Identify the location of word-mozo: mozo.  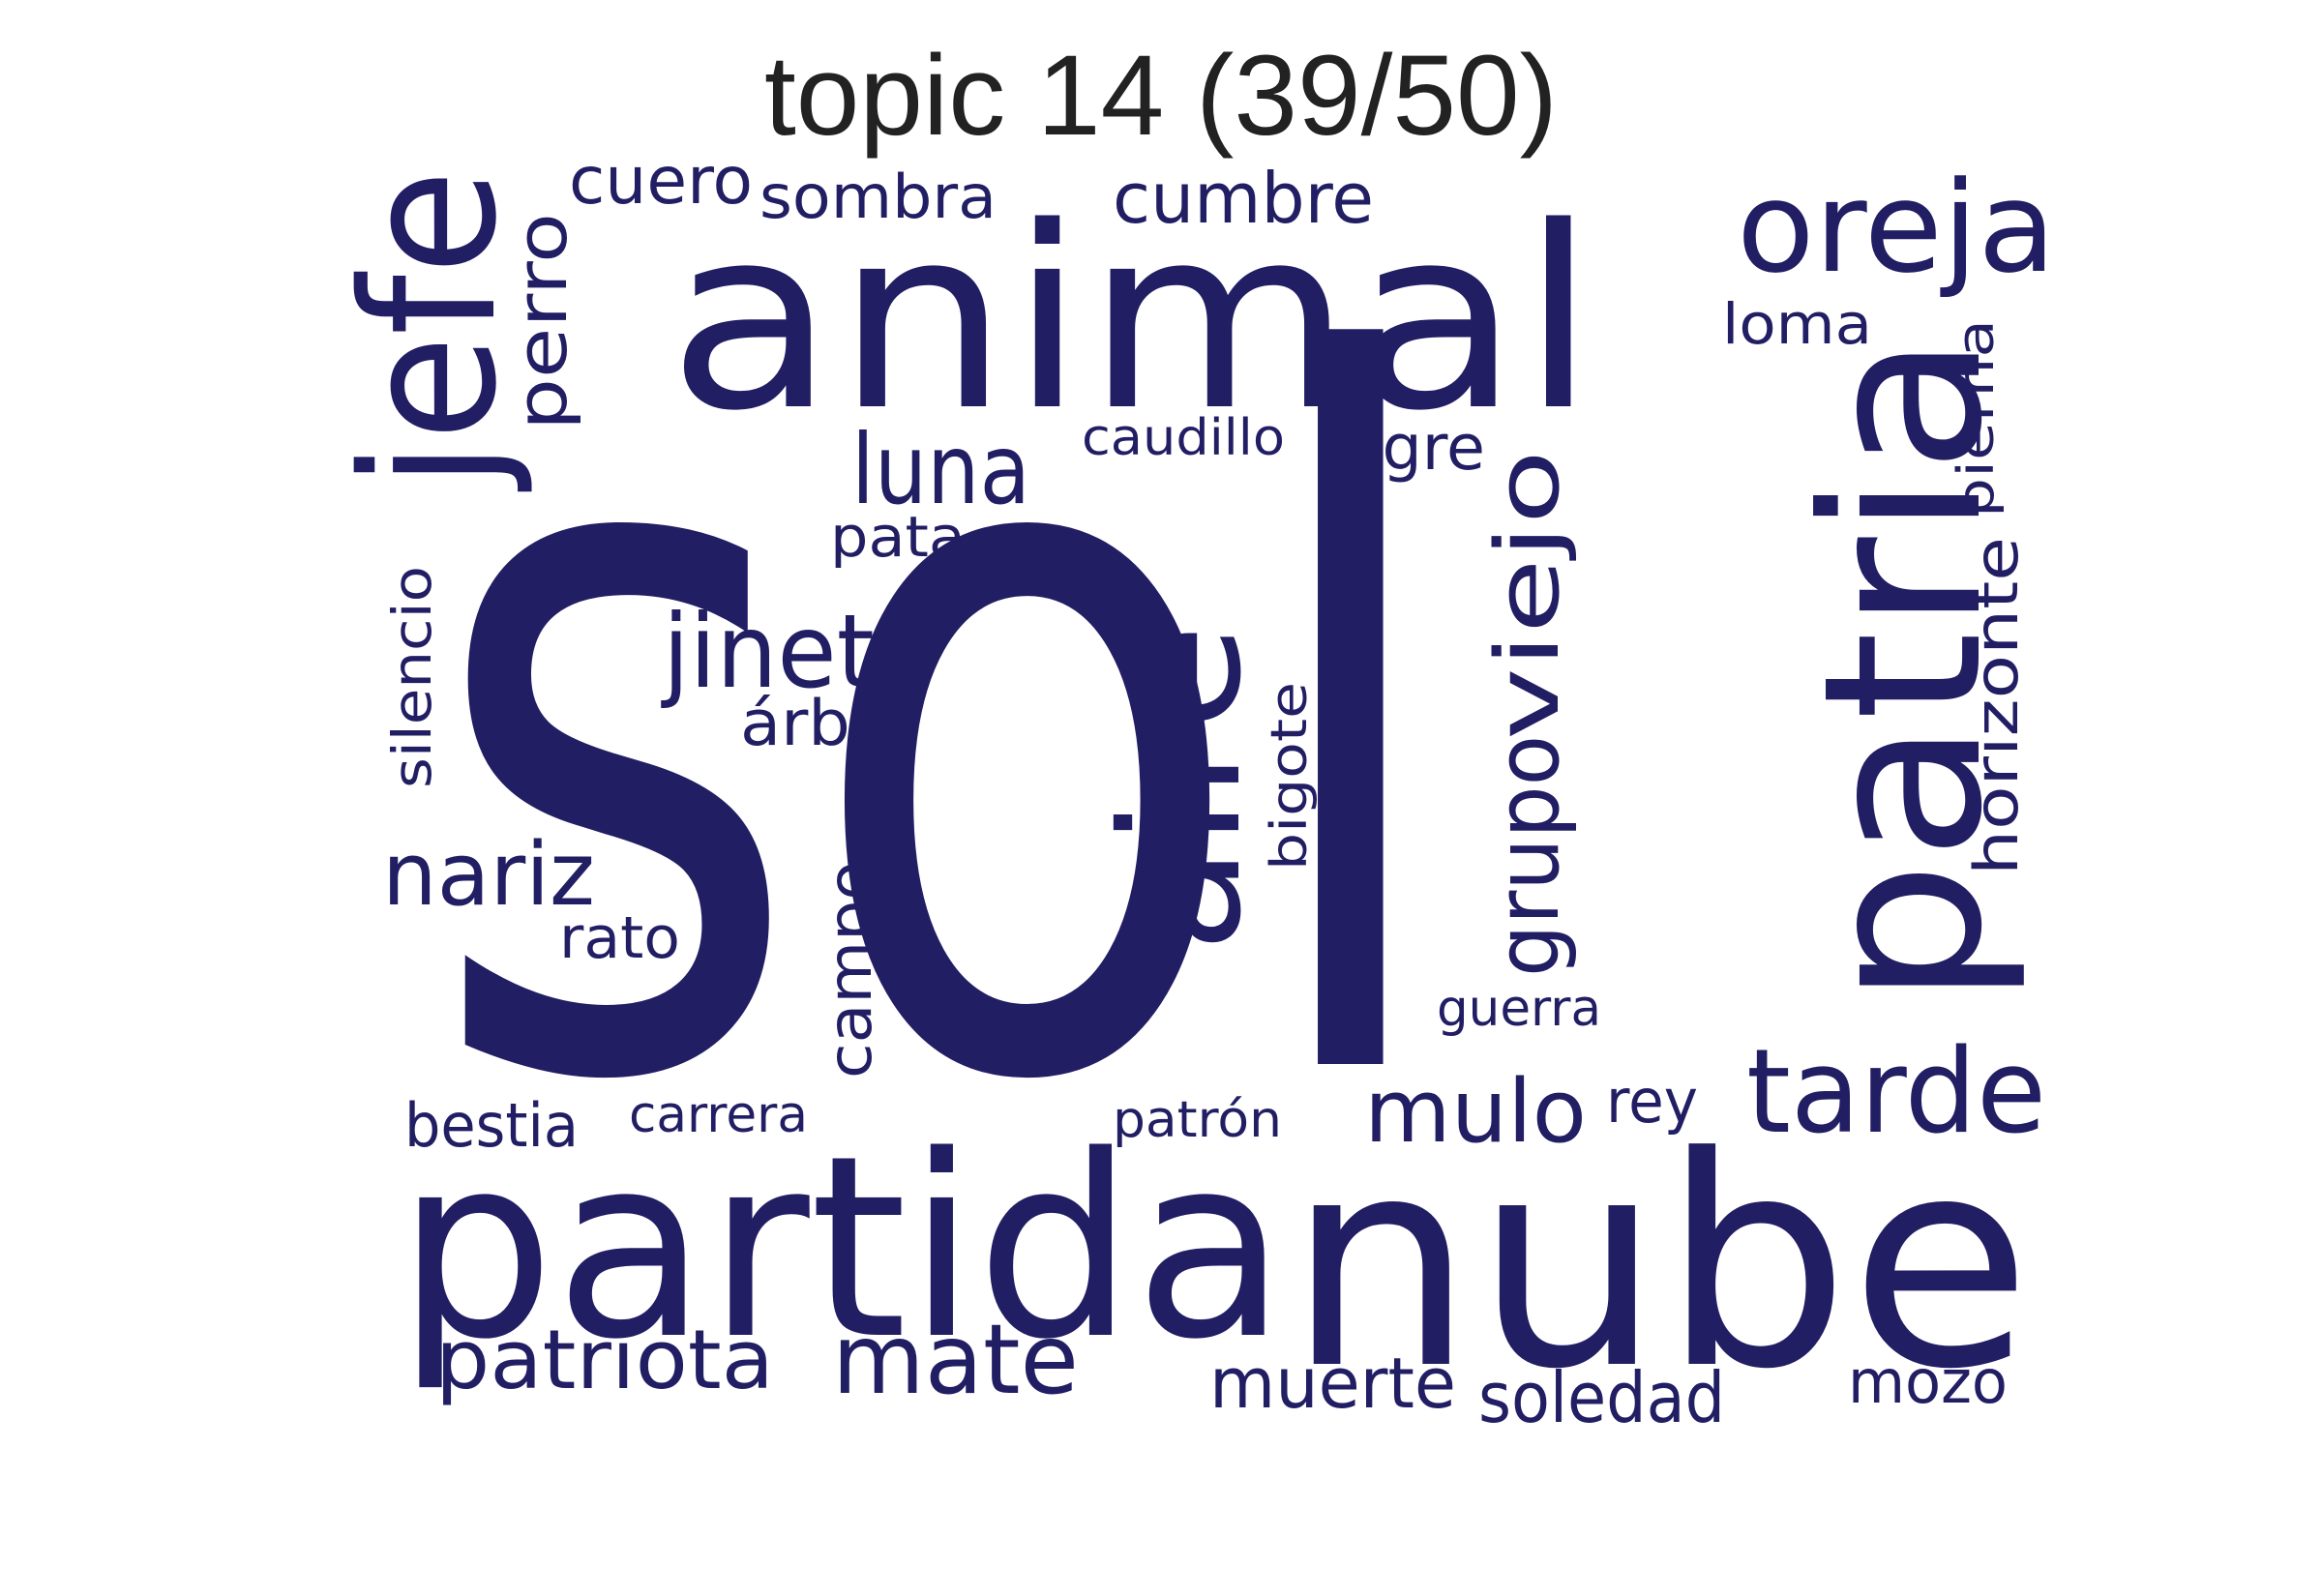
(1928, 1381).